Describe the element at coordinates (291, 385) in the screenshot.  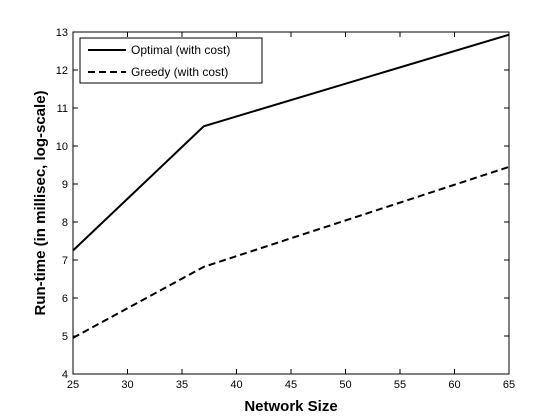
I see `x-tick-label: 45` at that location.